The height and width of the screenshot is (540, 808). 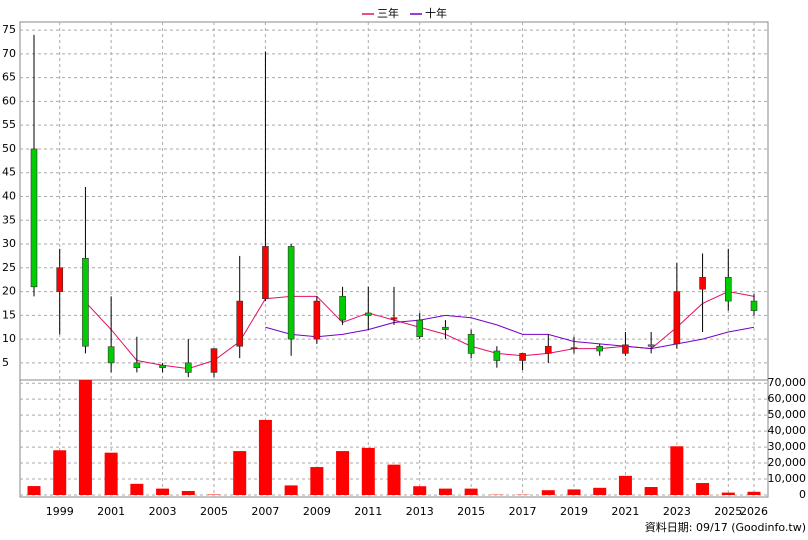 What do you see at coordinates (9, 243) in the screenshot?
I see `y-tick-label: 30` at bounding box center [9, 243].